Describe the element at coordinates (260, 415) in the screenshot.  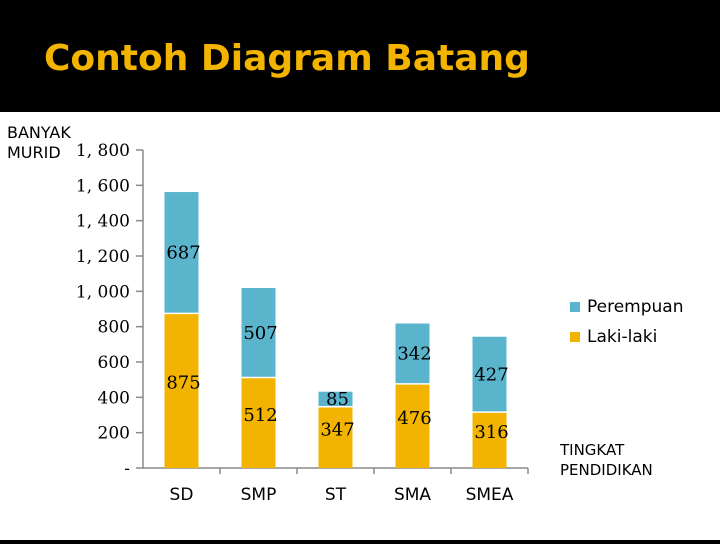
I see `data-label-laki-laki: 512` at that location.